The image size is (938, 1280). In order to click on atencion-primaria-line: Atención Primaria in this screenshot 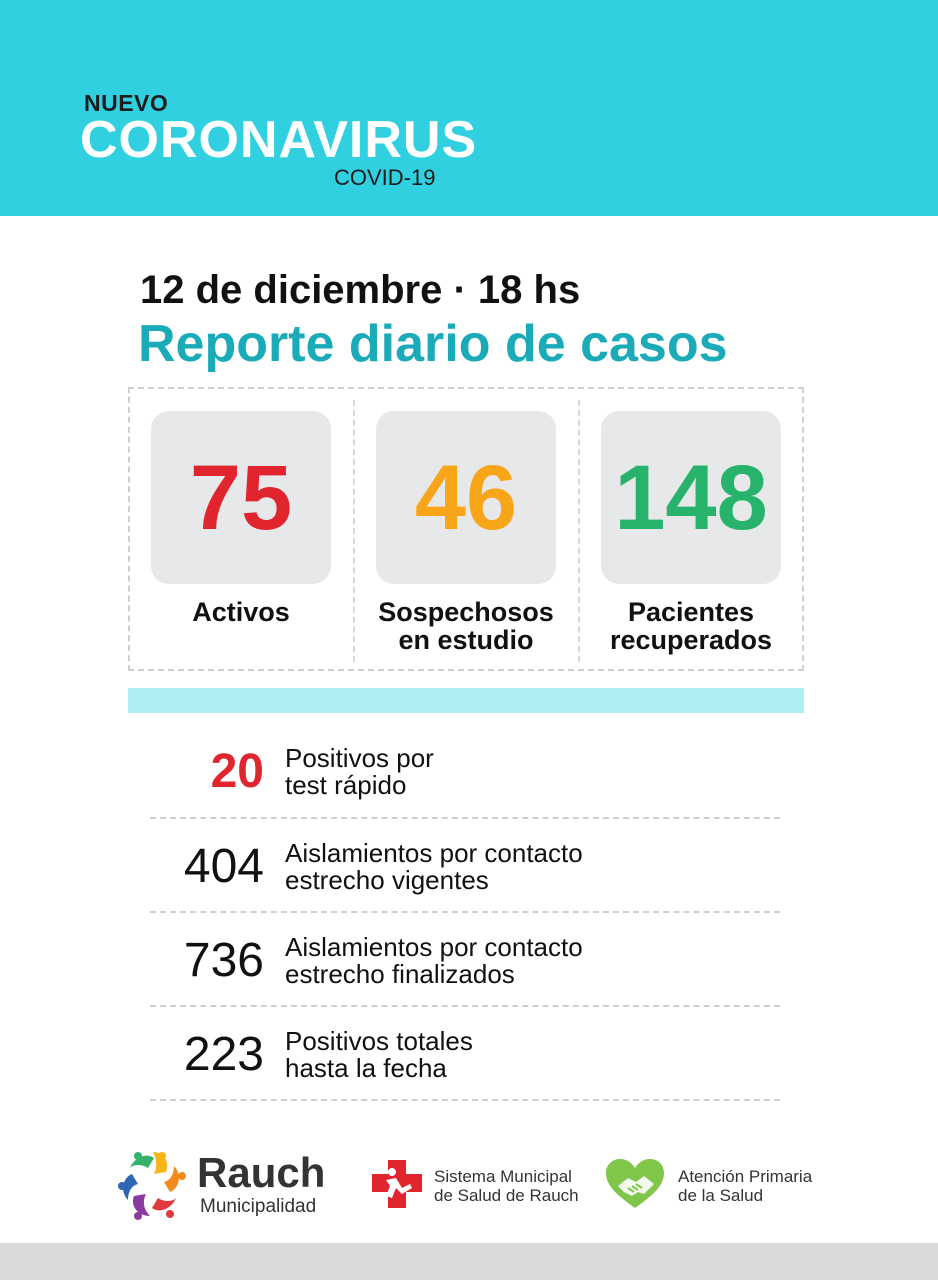, I will do `click(745, 1176)`.